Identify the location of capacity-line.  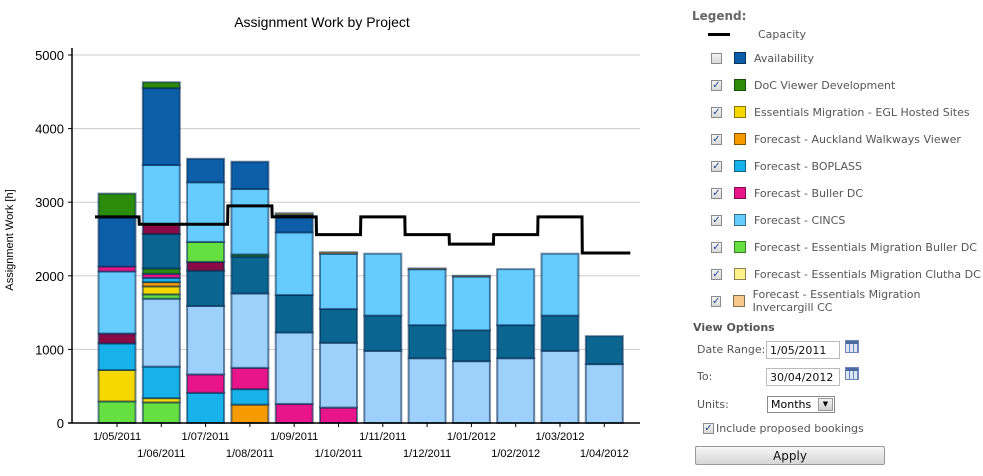
(363, 229).